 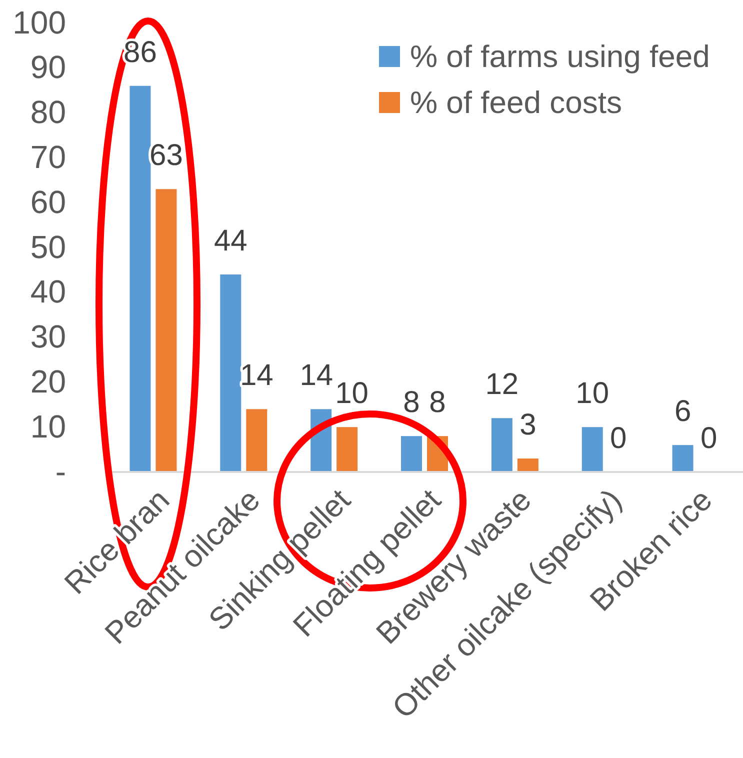 I want to click on data-label: 63, so click(x=166, y=155).